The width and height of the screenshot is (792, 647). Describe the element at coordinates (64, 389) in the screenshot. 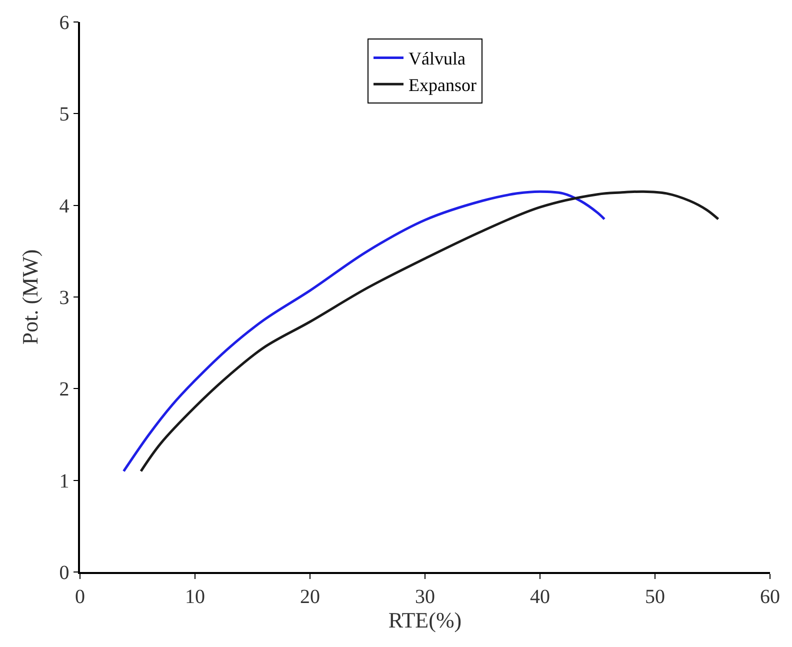

I see `y-tick-label: 2` at that location.